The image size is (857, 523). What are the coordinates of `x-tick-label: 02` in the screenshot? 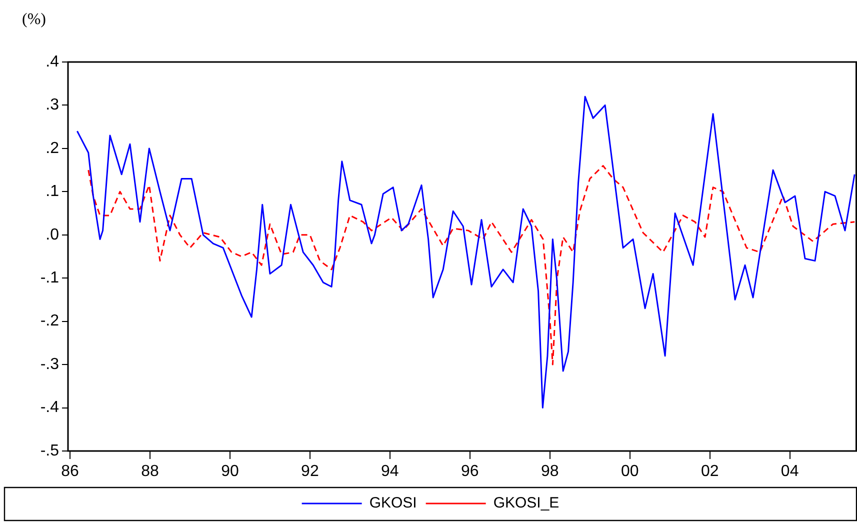 It's located at (709, 471).